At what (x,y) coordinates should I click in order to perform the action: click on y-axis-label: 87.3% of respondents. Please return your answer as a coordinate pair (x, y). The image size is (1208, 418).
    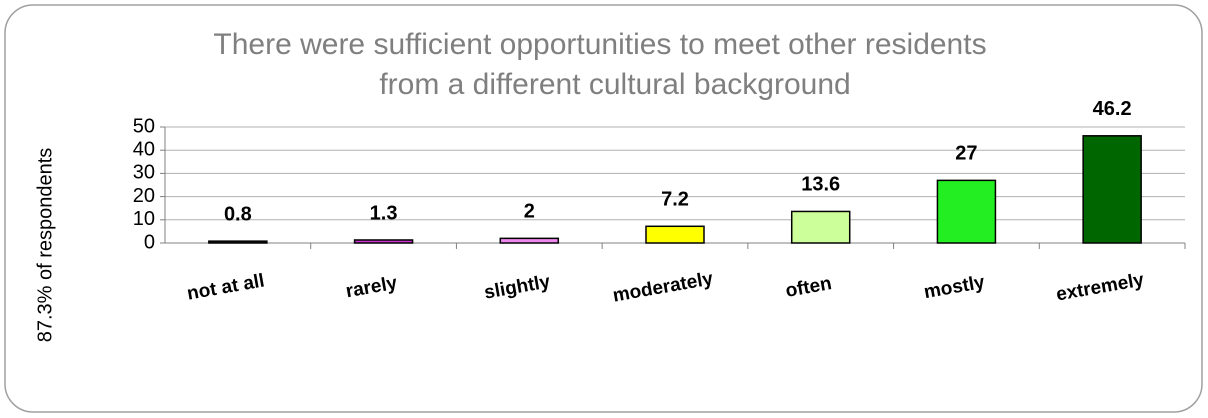
    Looking at the image, I should click on (45, 245).